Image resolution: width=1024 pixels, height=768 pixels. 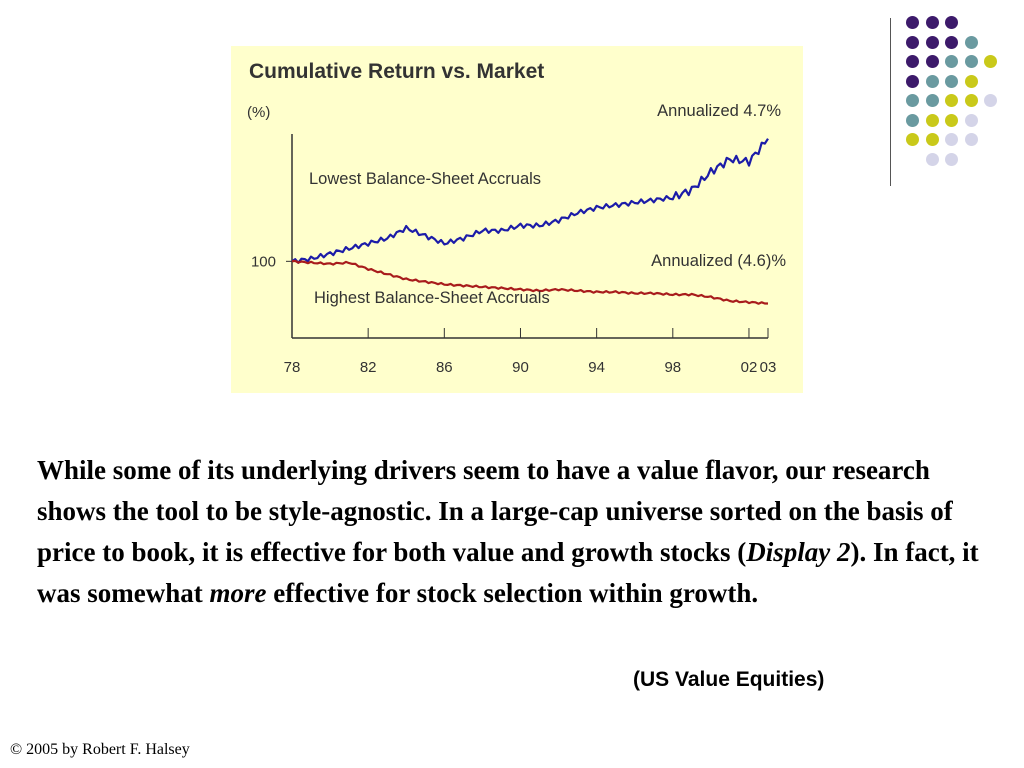 What do you see at coordinates (263, 261) in the screenshot?
I see `y-tick-label: 100` at bounding box center [263, 261].